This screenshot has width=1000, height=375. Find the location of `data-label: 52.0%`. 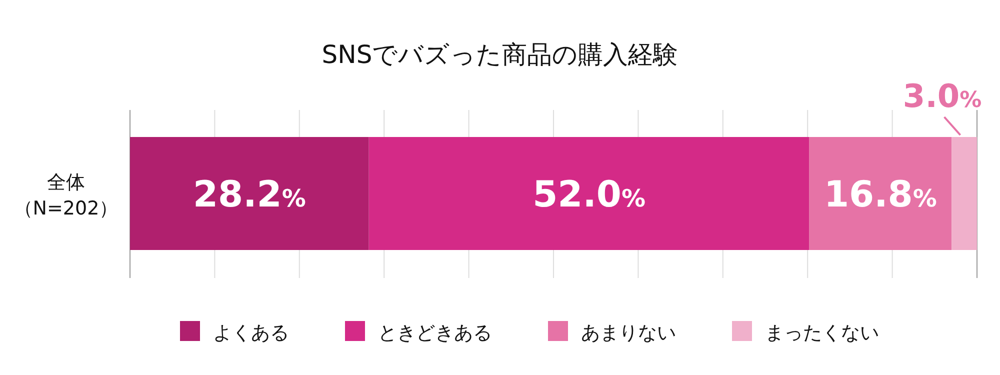

data-label: 52.0% is located at coordinates (589, 195).